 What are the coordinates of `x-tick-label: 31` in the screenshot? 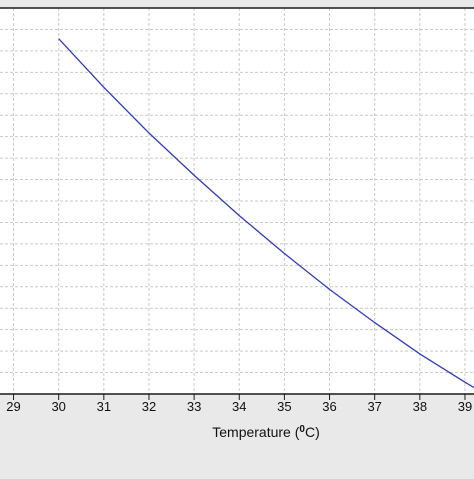 It's located at (104, 406).